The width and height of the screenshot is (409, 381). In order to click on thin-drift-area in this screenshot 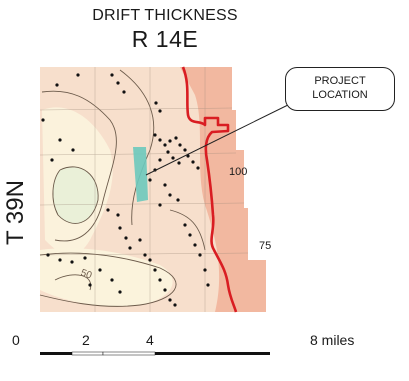, I will do `click(75, 195)`.